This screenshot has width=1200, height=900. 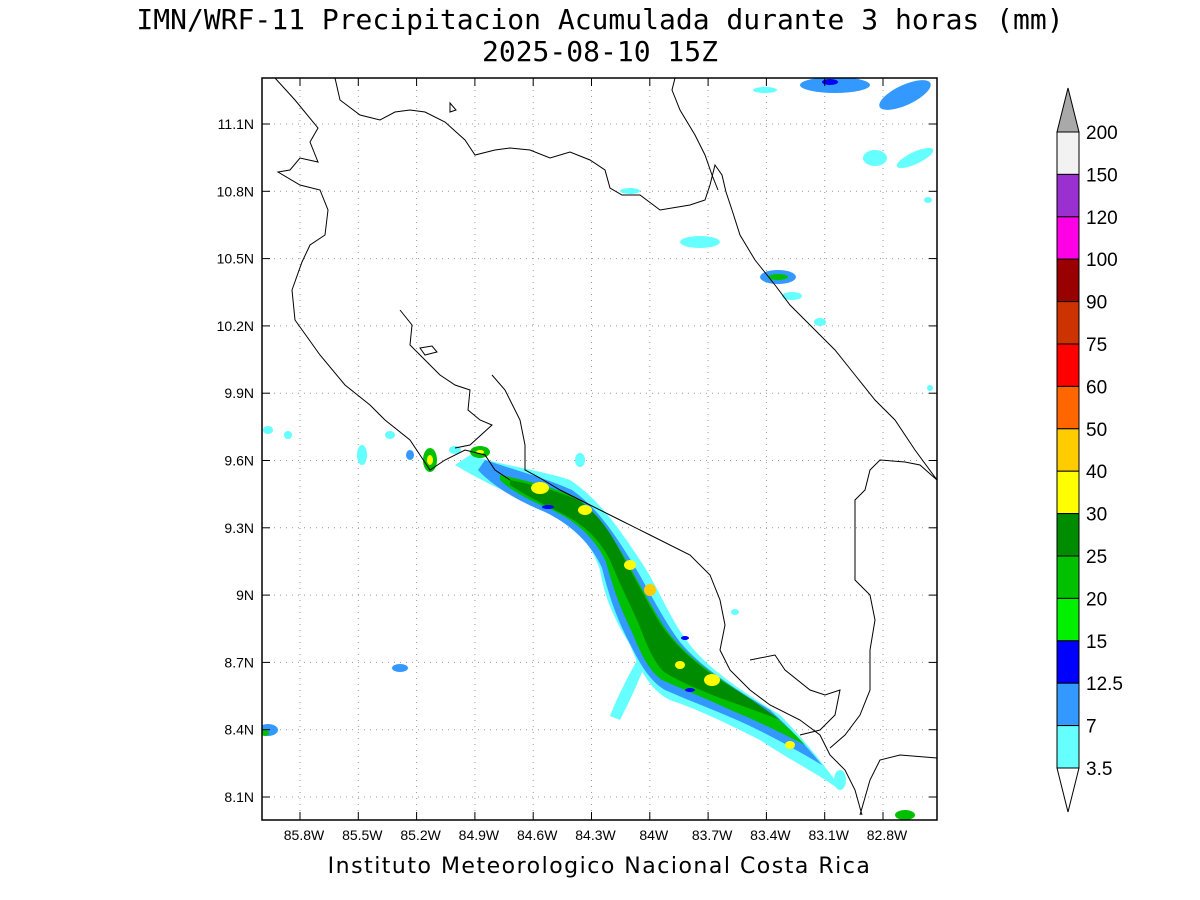 What do you see at coordinates (239, 662) in the screenshot?
I see `lat-tick-label: 8.7N` at bounding box center [239, 662].